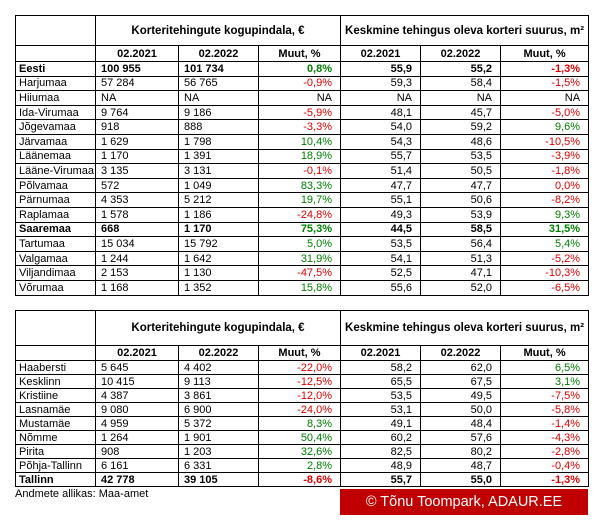  What do you see at coordinates (55, 229) in the screenshot?
I see `row-label: Saaremaa` at bounding box center [55, 229].